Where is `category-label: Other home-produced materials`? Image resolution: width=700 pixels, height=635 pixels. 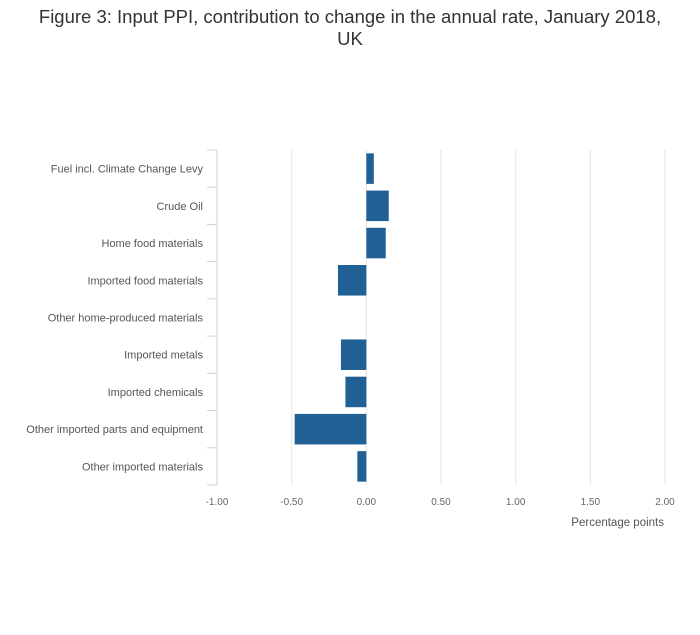
category-label: Other home-produced materials is located at coordinates (126, 319).